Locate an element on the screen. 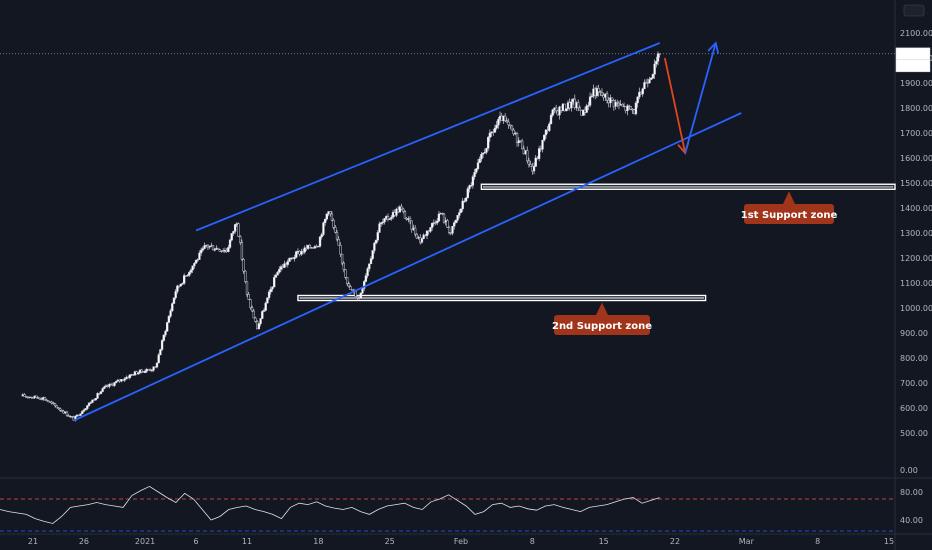 The width and height of the screenshot is (932, 550). price-tick-label: 600.00 is located at coordinates (914, 408).